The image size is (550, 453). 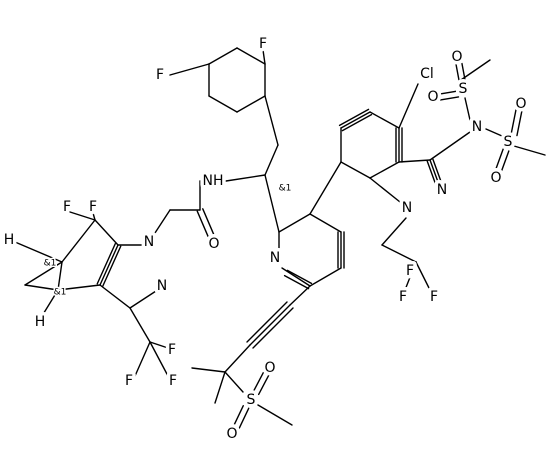 What do you see at coordinates (213, 181) in the screenshot?
I see `atom-label: NH` at bounding box center [213, 181].